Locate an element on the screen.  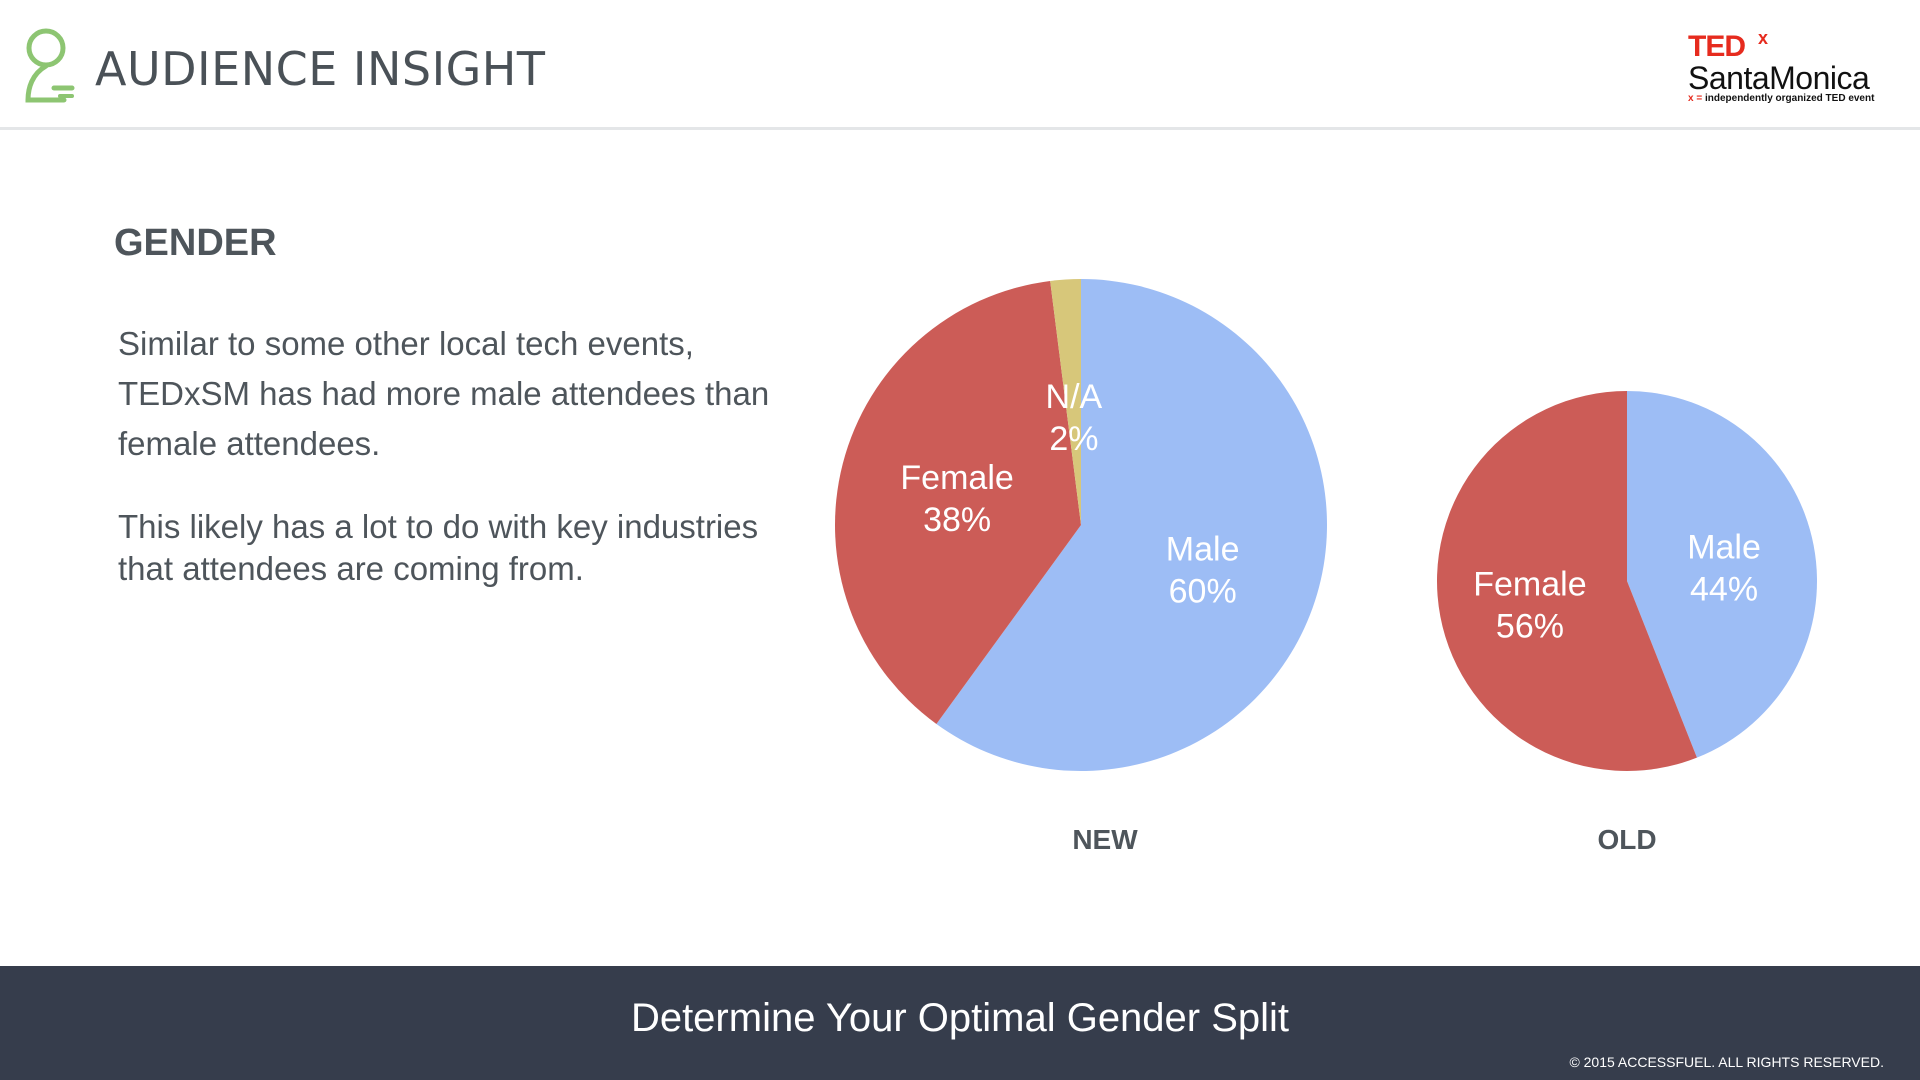
tedx-logo-ted: TED is located at coordinates (1717, 46).